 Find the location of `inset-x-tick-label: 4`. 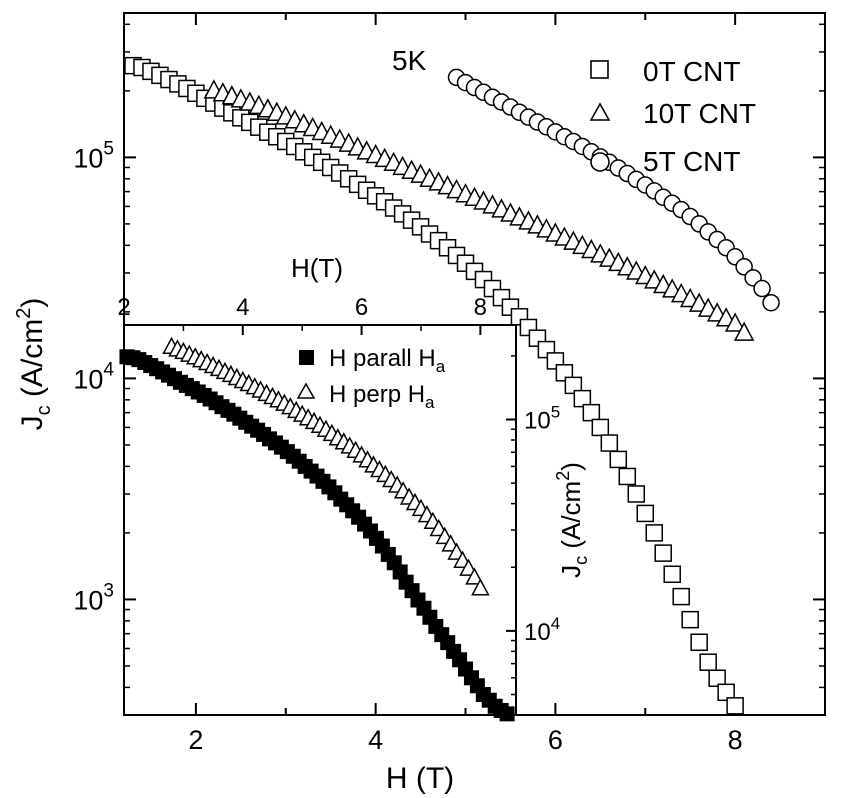

inset-x-tick-label: 4 is located at coordinates (242, 307).